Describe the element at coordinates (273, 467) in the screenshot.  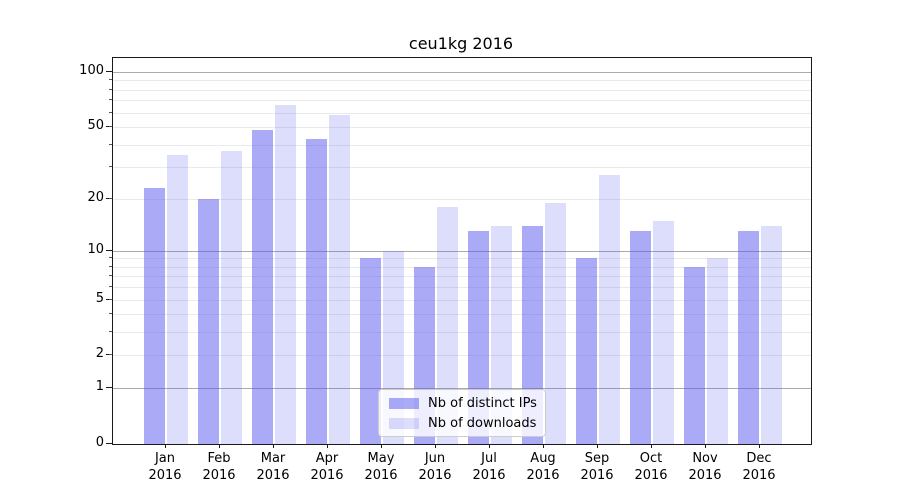
I see `x-tick-label: Mar 2016` at that location.